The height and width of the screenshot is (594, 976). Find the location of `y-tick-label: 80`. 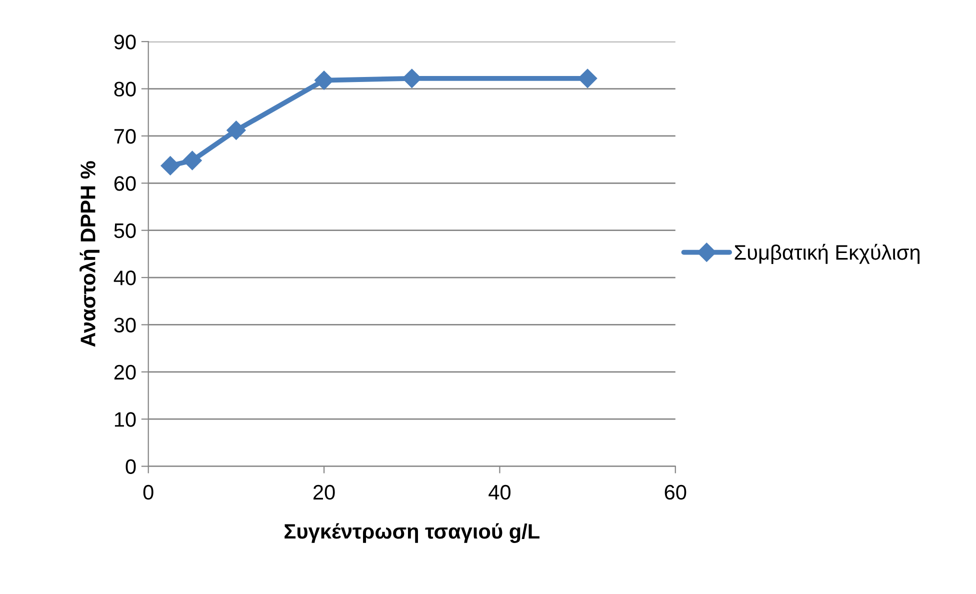

y-tick-label: 80 is located at coordinates (125, 89).